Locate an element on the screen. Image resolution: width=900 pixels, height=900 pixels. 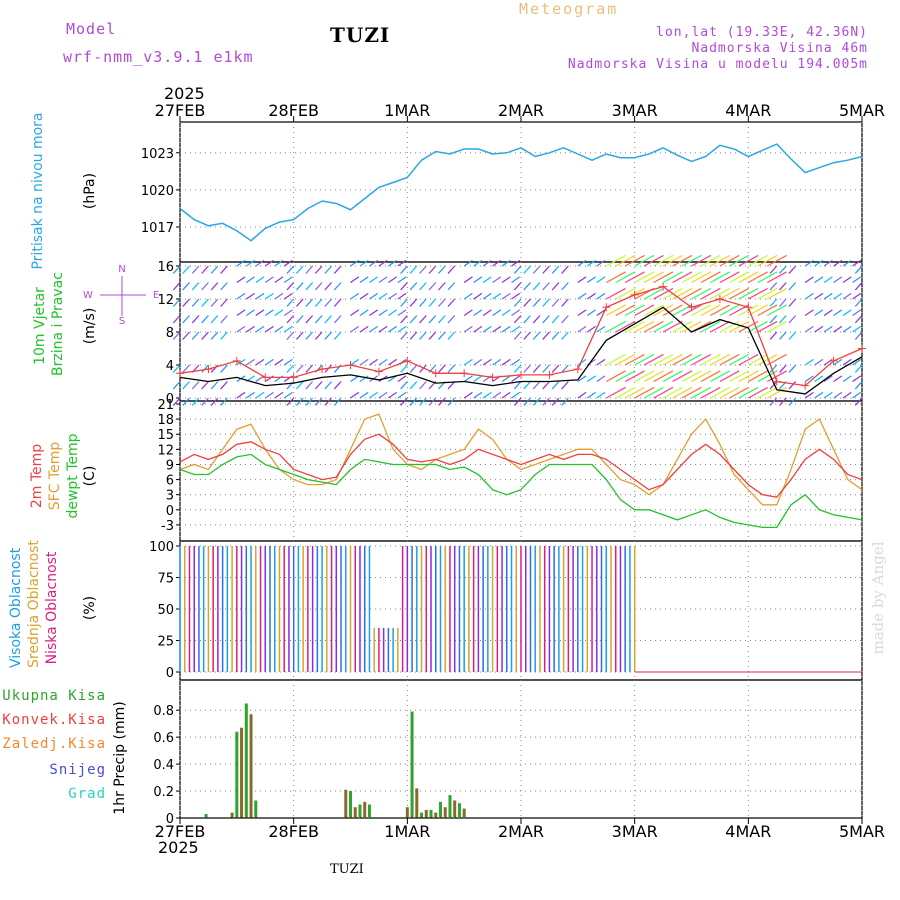
x-tick-label-top-1: 28FEB is located at coordinates (293, 110).